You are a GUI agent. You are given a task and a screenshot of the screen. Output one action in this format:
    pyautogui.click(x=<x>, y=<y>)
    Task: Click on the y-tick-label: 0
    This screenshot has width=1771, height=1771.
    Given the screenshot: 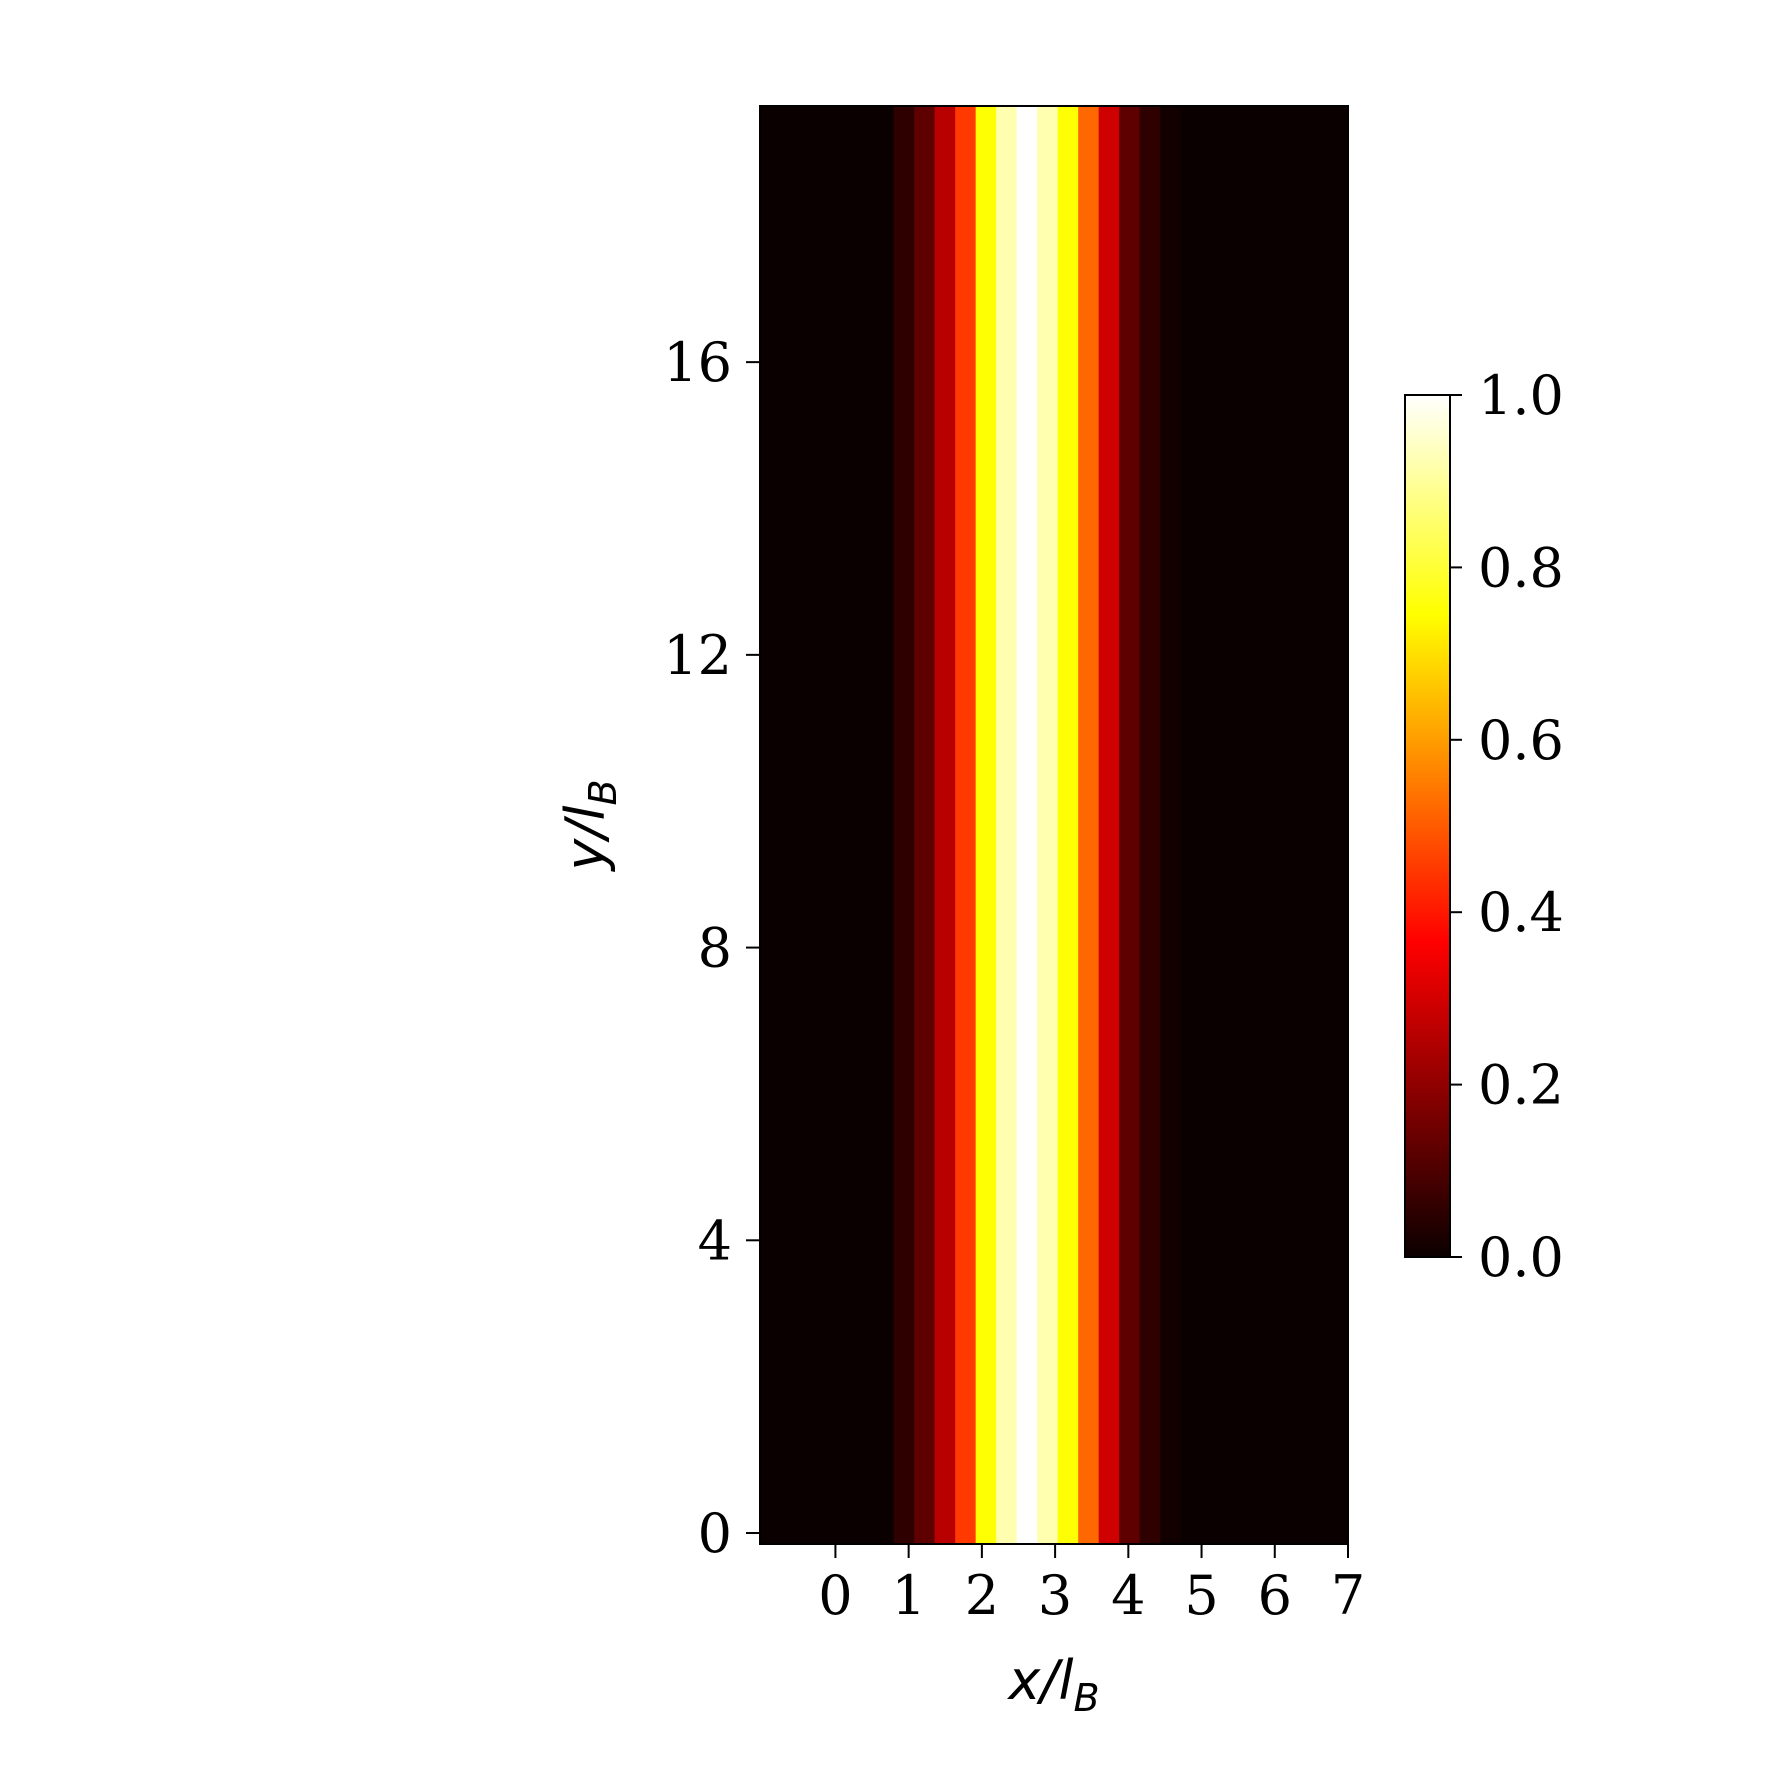 What is the action you would take?
    pyautogui.click(x=715, y=1533)
    